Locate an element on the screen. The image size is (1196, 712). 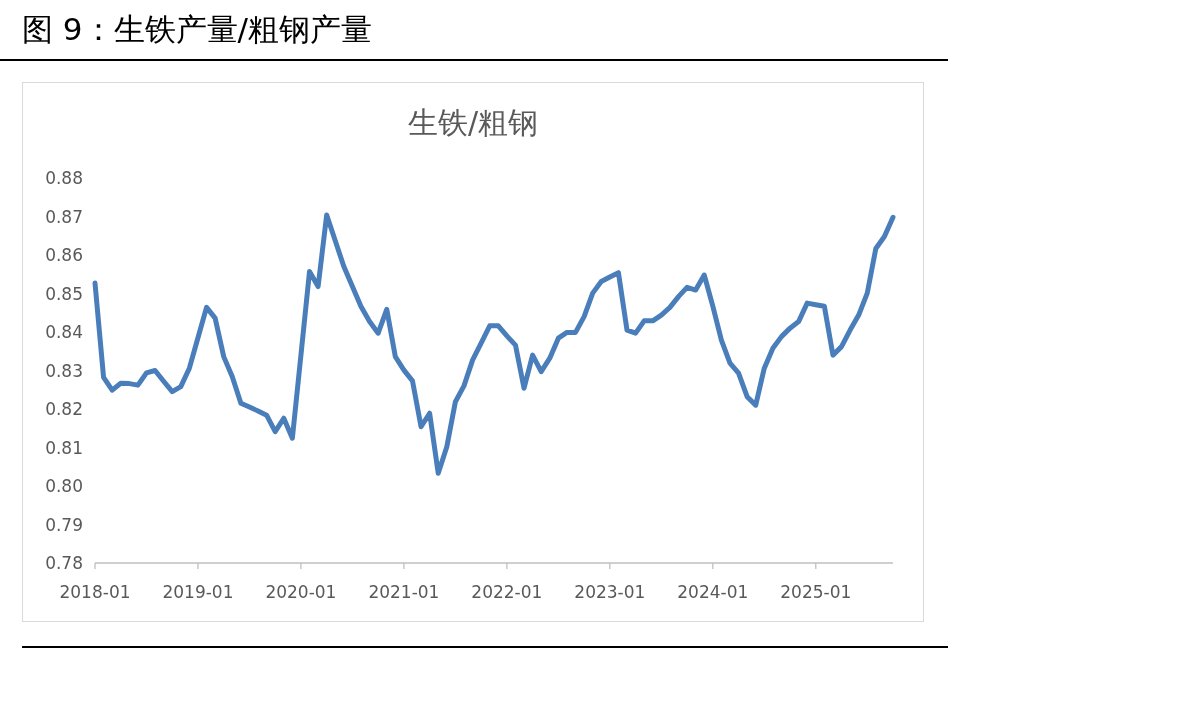
y-tick-label: 0.81 is located at coordinates (64, 447).